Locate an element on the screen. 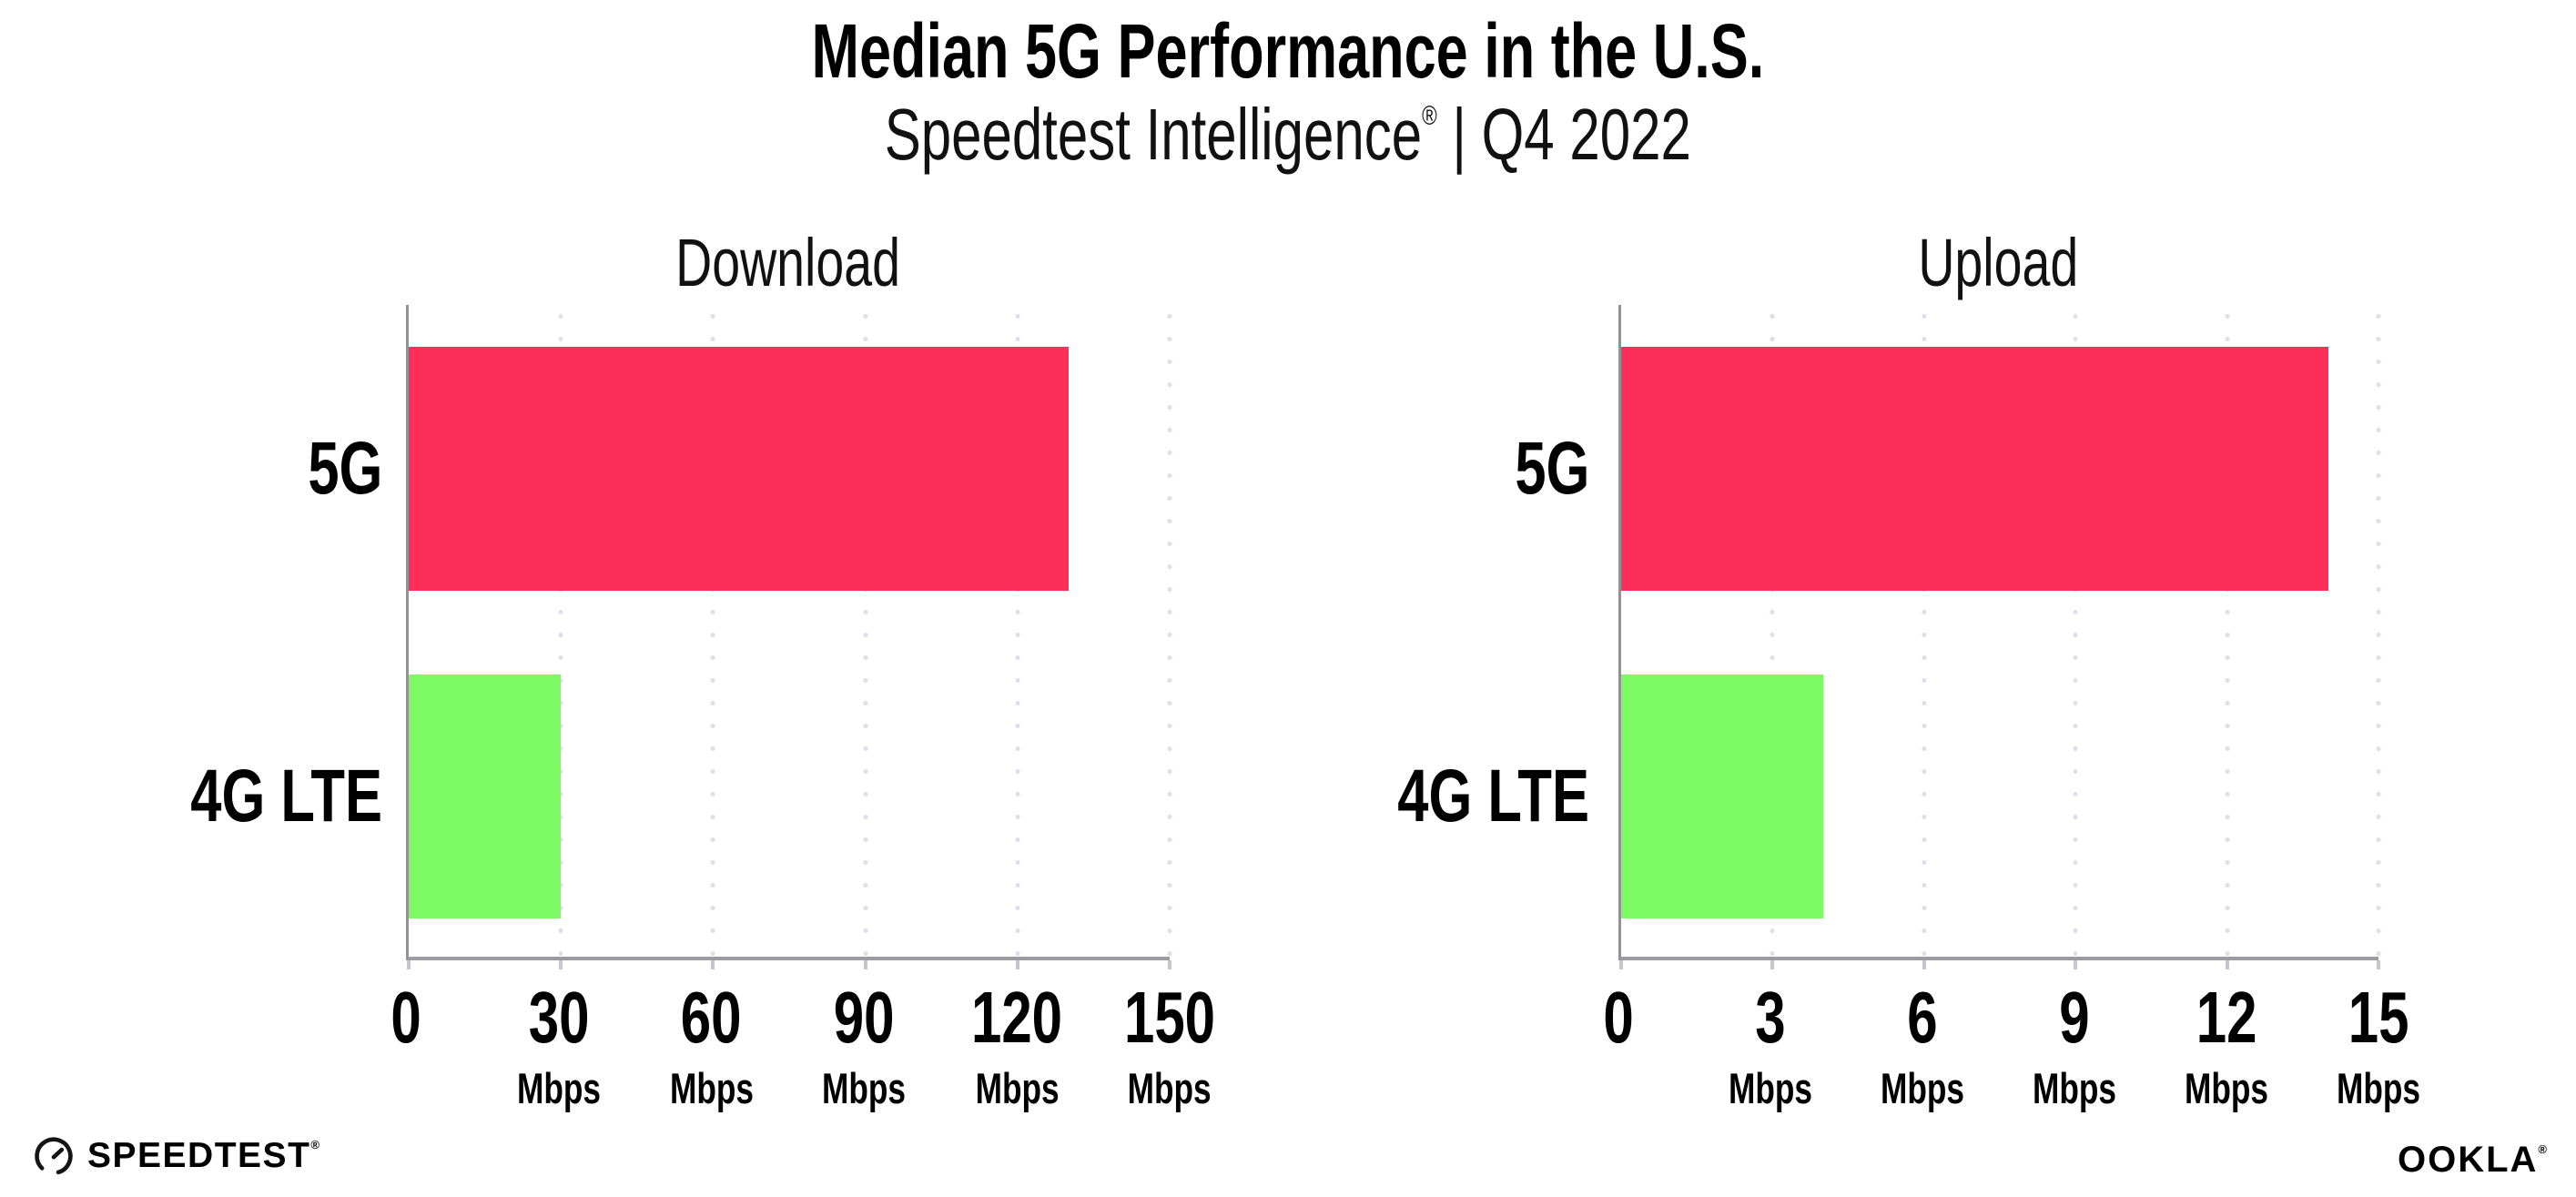 The height and width of the screenshot is (1197, 2576). x-tick-value: 9 is located at coordinates (2074, 1018).